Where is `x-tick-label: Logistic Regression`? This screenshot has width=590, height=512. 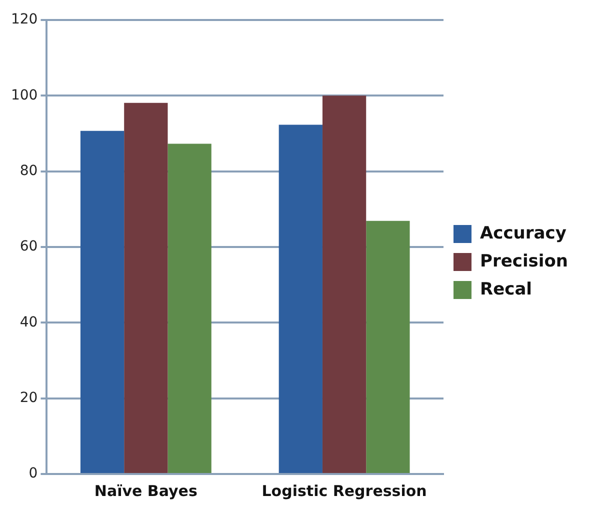
x-tick-label: Logistic Regression is located at coordinates (344, 491).